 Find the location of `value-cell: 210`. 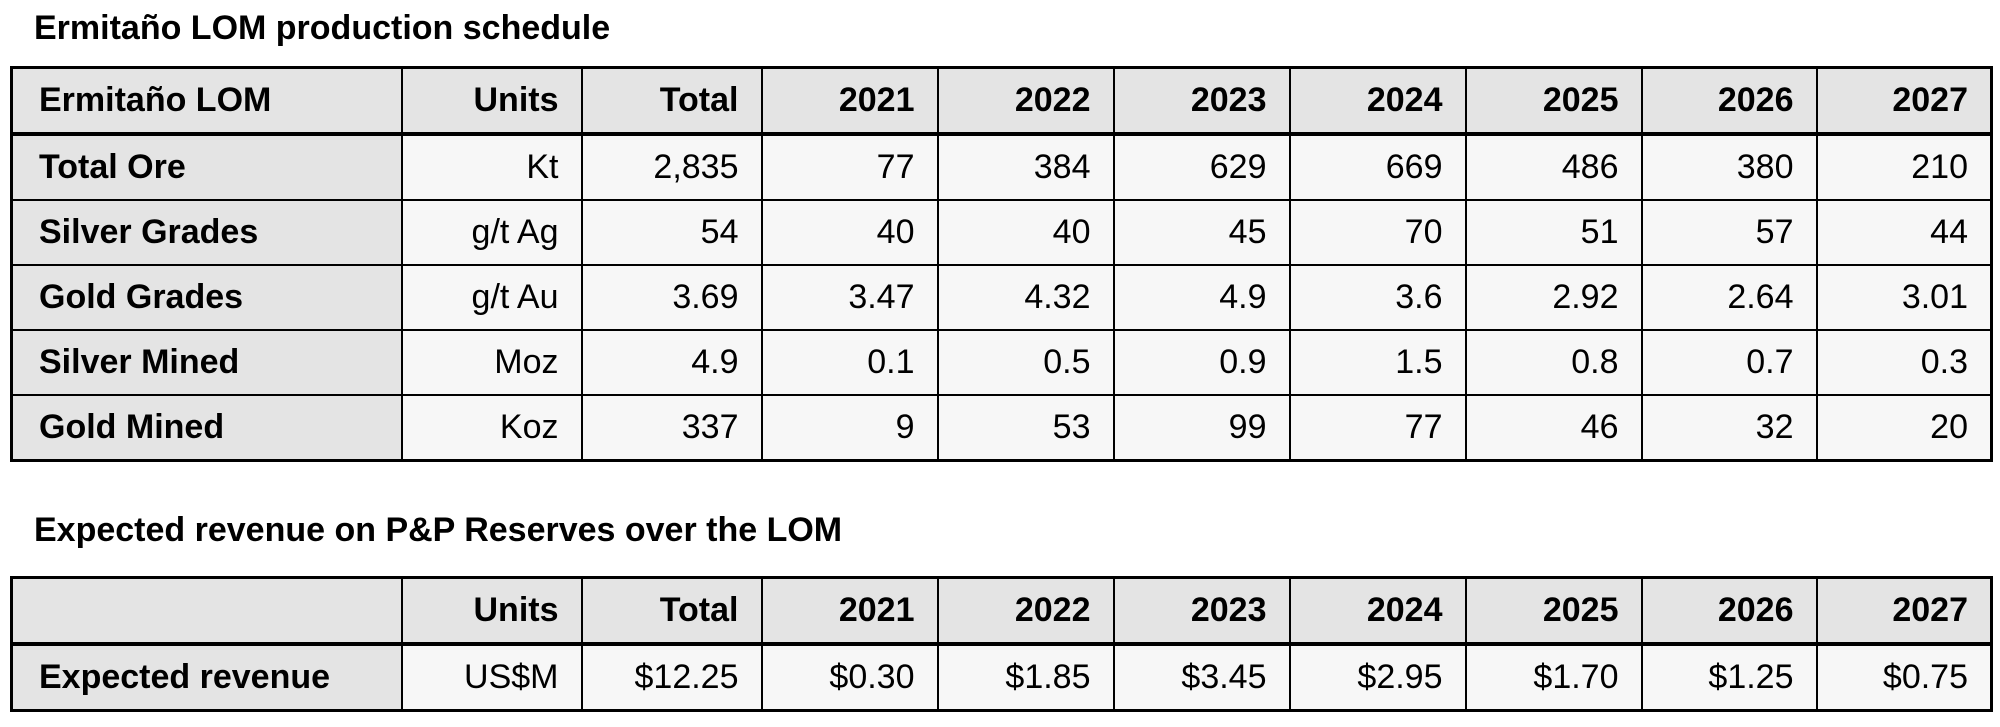

value-cell: 210 is located at coordinates (1904, 167).